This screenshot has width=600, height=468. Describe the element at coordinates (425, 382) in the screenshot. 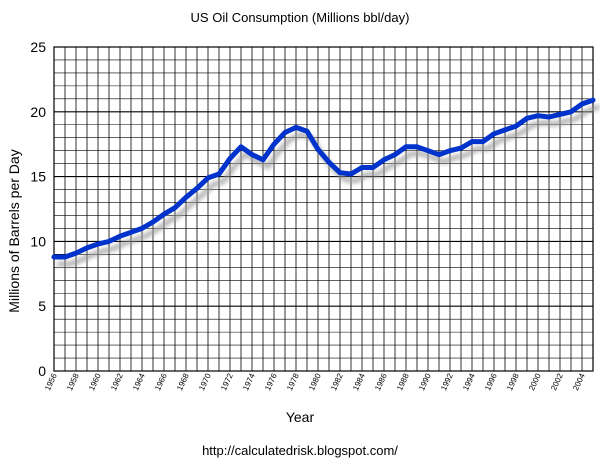

I see `x-tick-label: 1990` at that location.